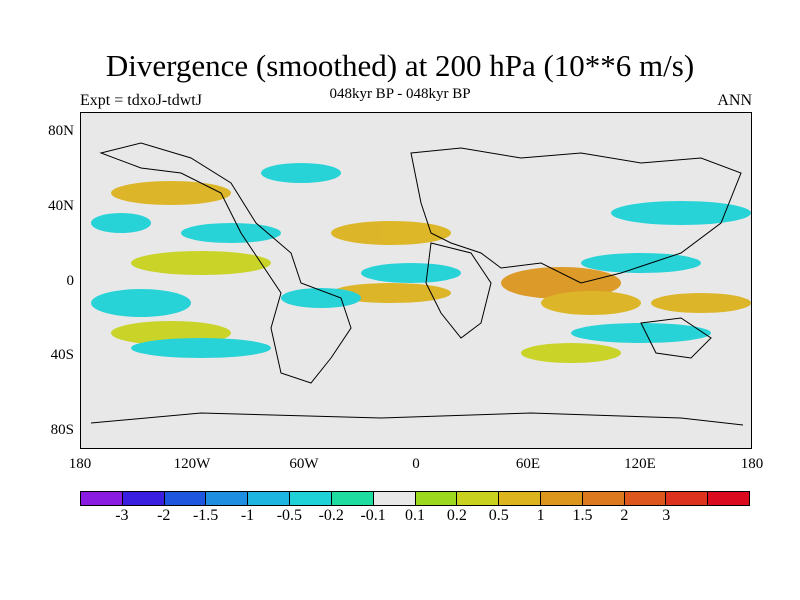  What do you see at coordinates (528, 464) in the screenshot?
I see `lon-60e: 60E` at bounding box center [528, 464].